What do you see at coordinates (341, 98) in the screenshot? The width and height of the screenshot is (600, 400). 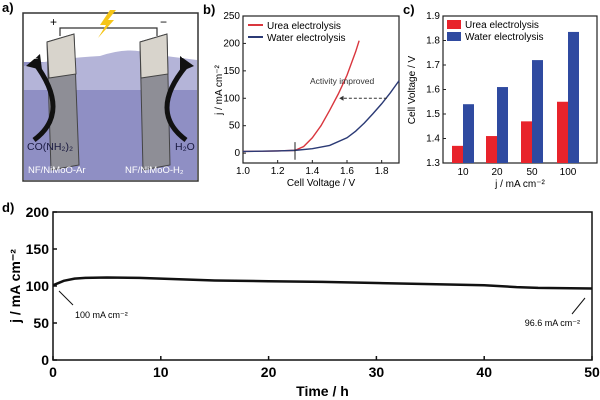 I see `arrowhead-icon` at bounding box center [341, 98].